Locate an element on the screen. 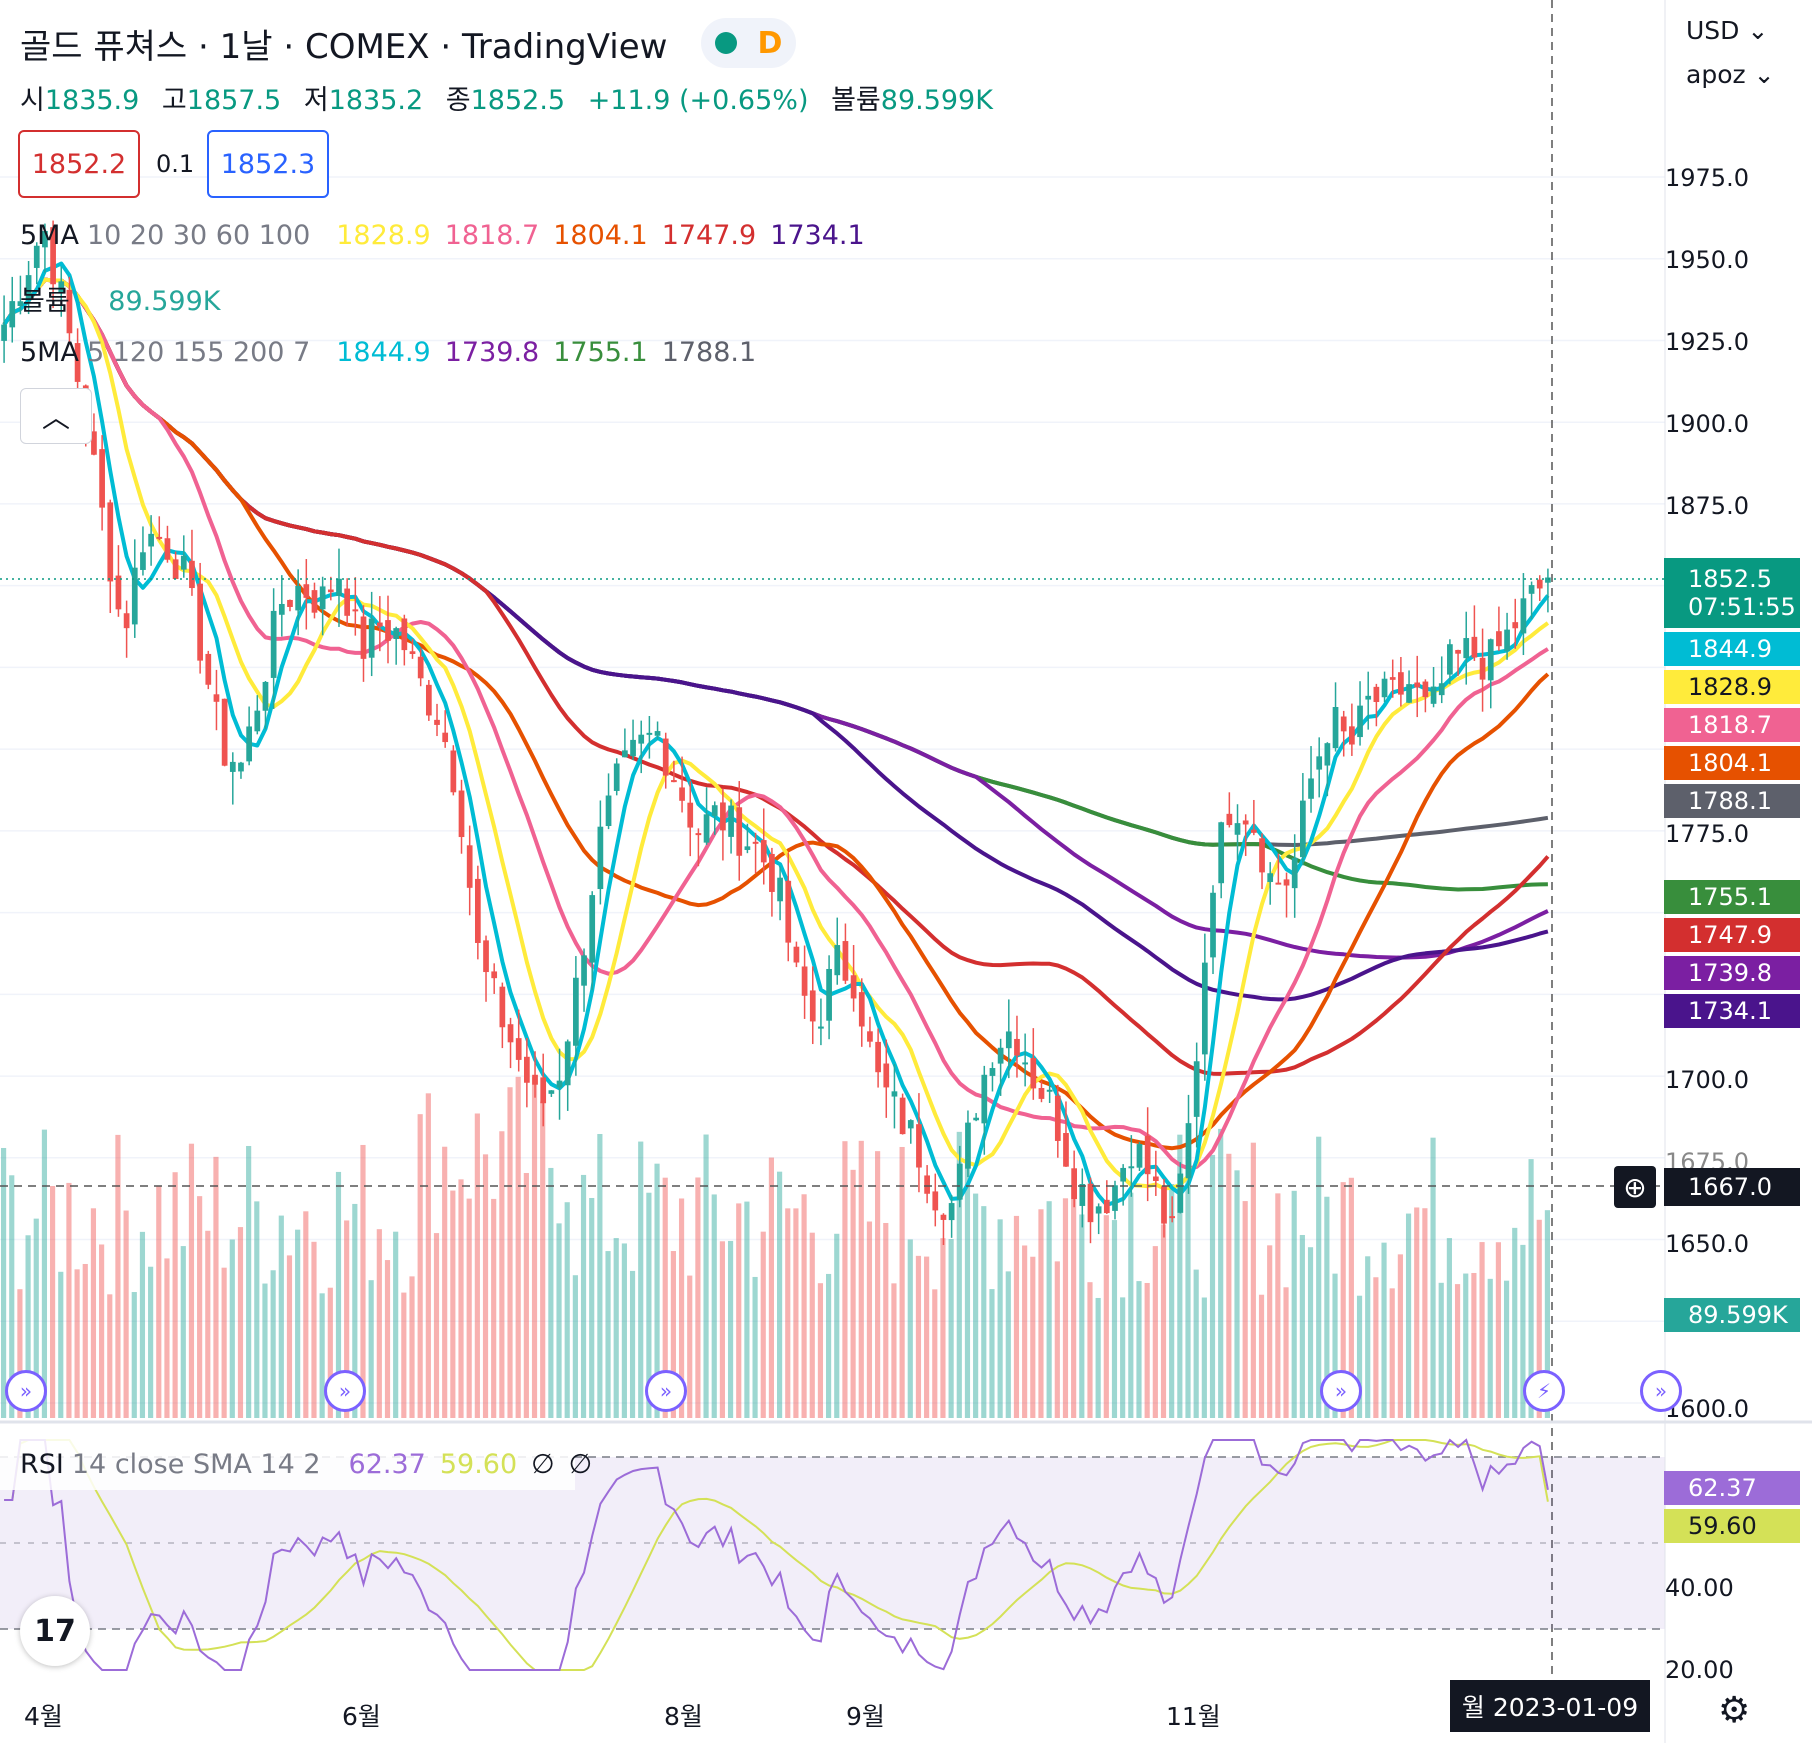 The height and width of the screenshot is (1743, 1812). ma60-price-label: 1747.9 is located at coordinates (1732, 935).